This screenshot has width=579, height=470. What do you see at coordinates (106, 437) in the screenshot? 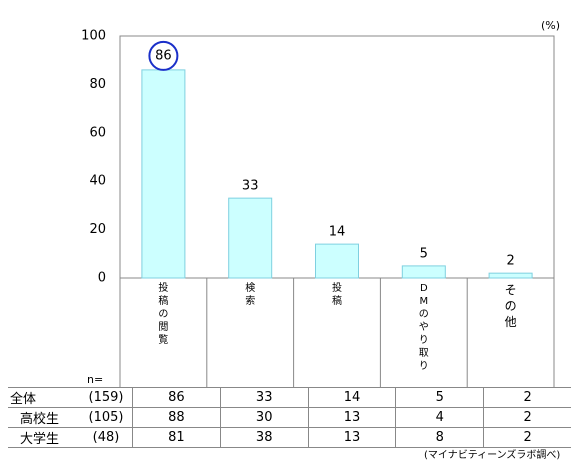
I see `row-sample-size: (48)` at bounding box center [106, 437].